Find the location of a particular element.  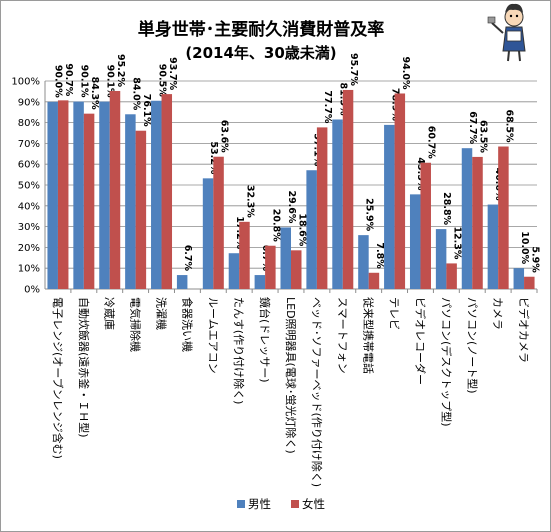

data-label: 94.0% is located at coordinates (405, 73).